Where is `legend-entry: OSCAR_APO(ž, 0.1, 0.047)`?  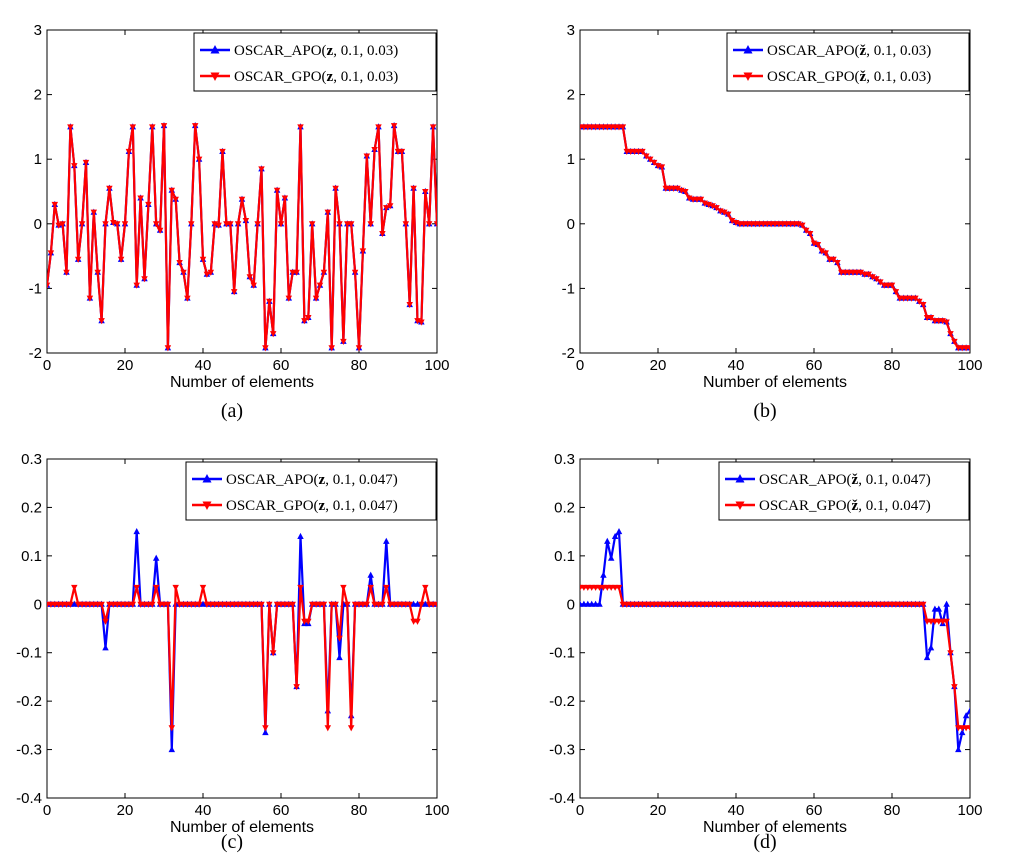
legend-entry: OSCAR_APO(ž, 0.1, 0.047) is located at coordinates (845, 480).